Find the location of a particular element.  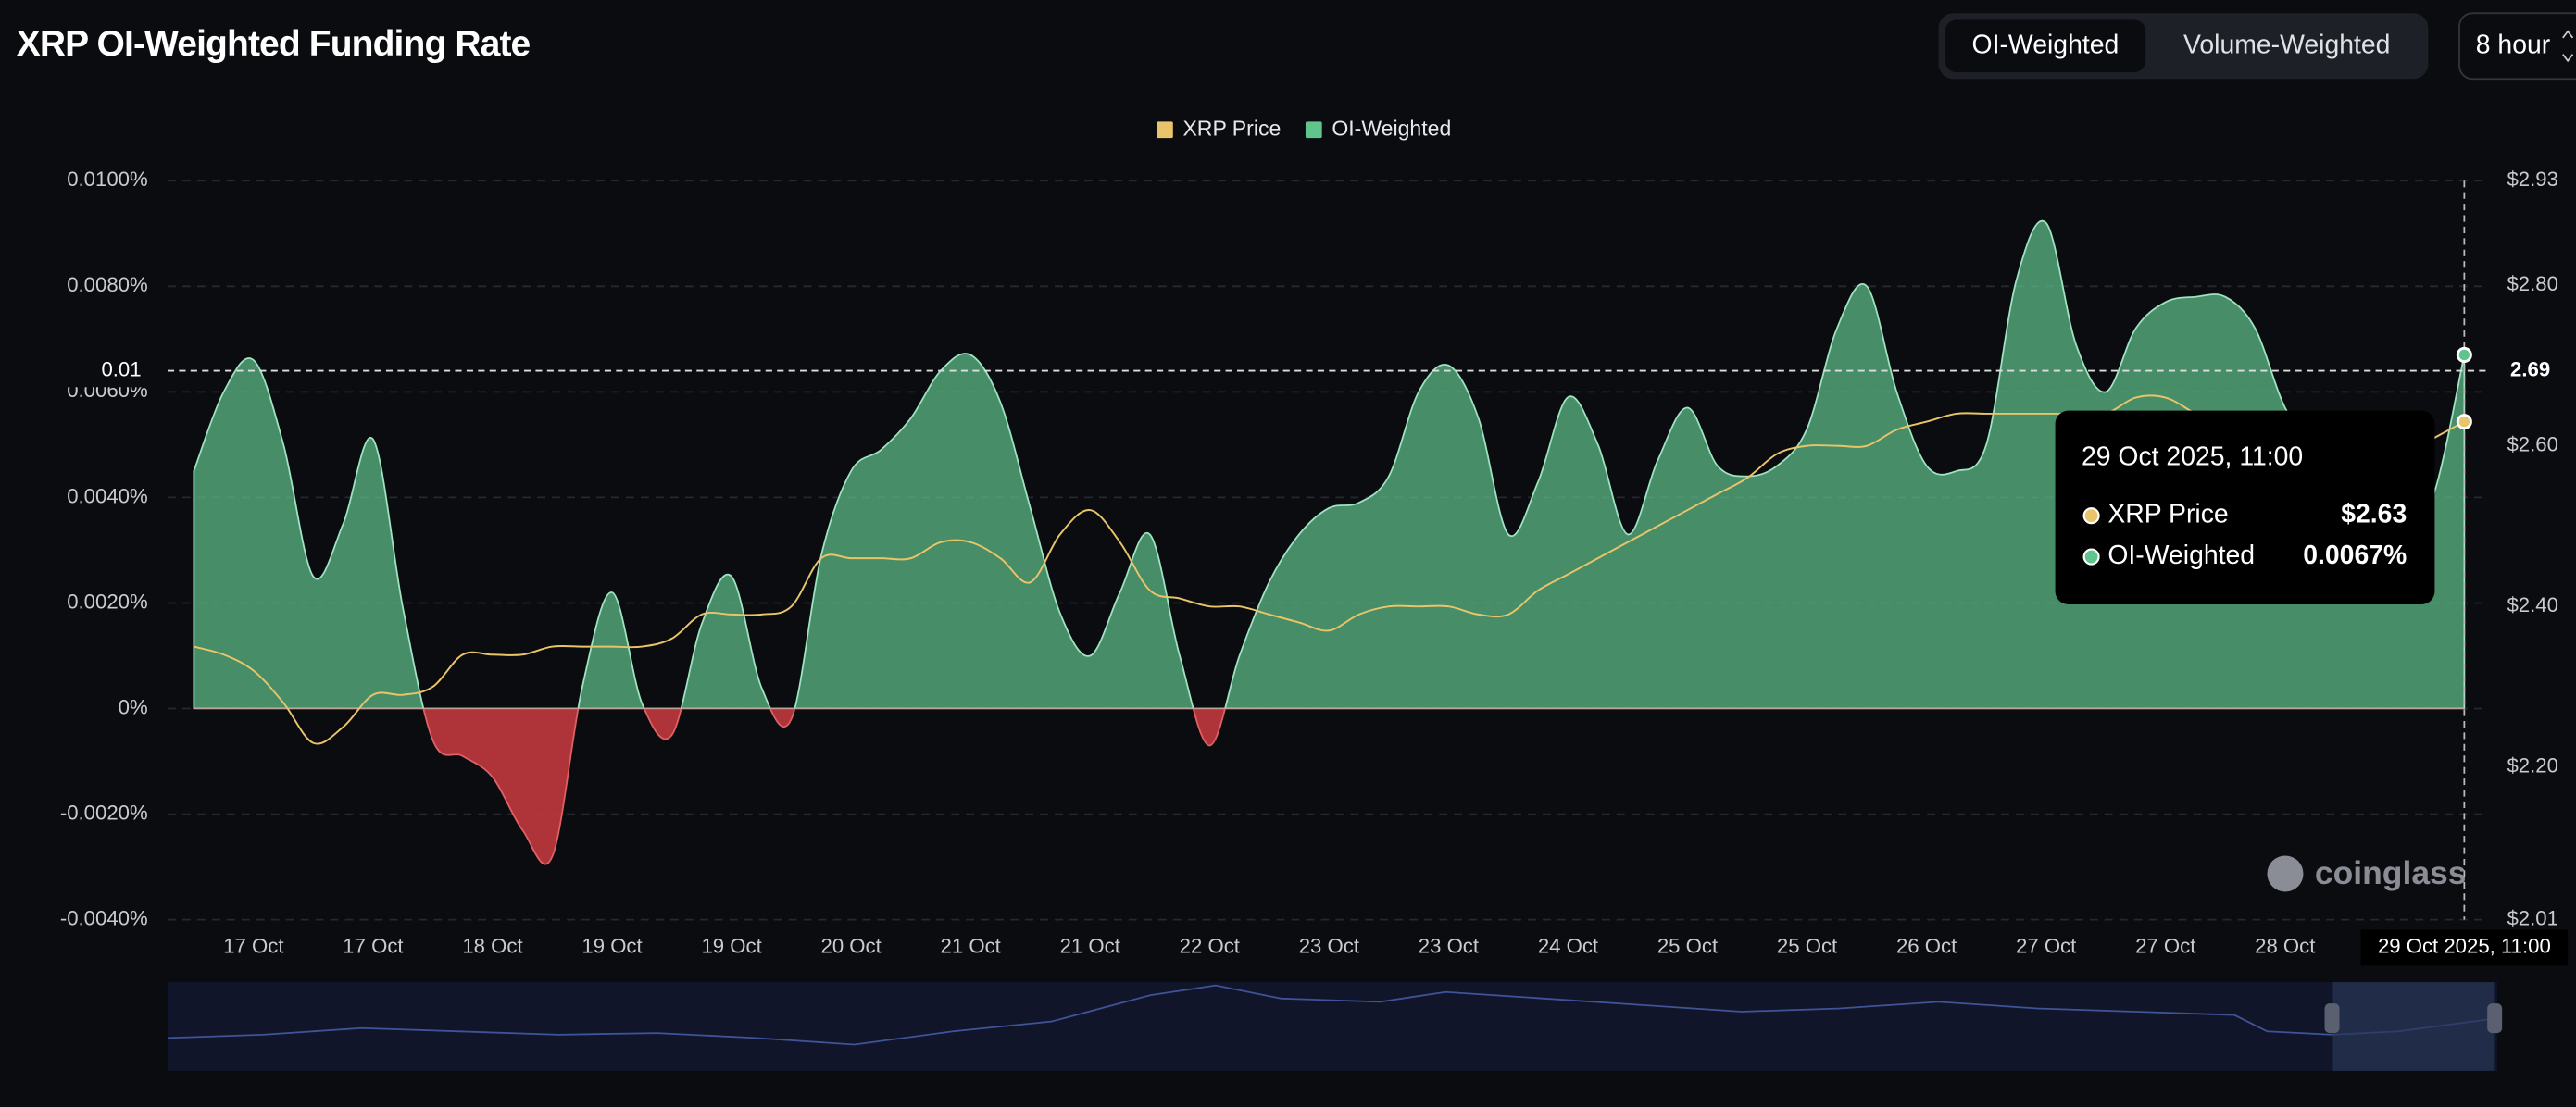

navigator-line is located at coordinates (1332, 1015).